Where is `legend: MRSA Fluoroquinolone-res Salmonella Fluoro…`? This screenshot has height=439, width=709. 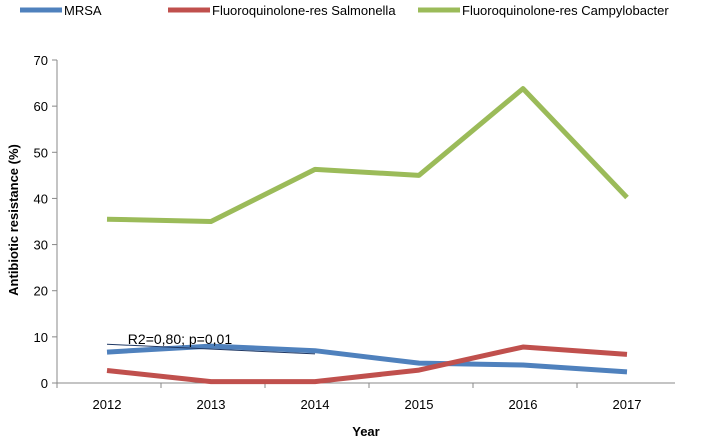
legend: MRSA Fluoroquinolone-res Salmonella Fluoro… is located at coordinates (344, 10).